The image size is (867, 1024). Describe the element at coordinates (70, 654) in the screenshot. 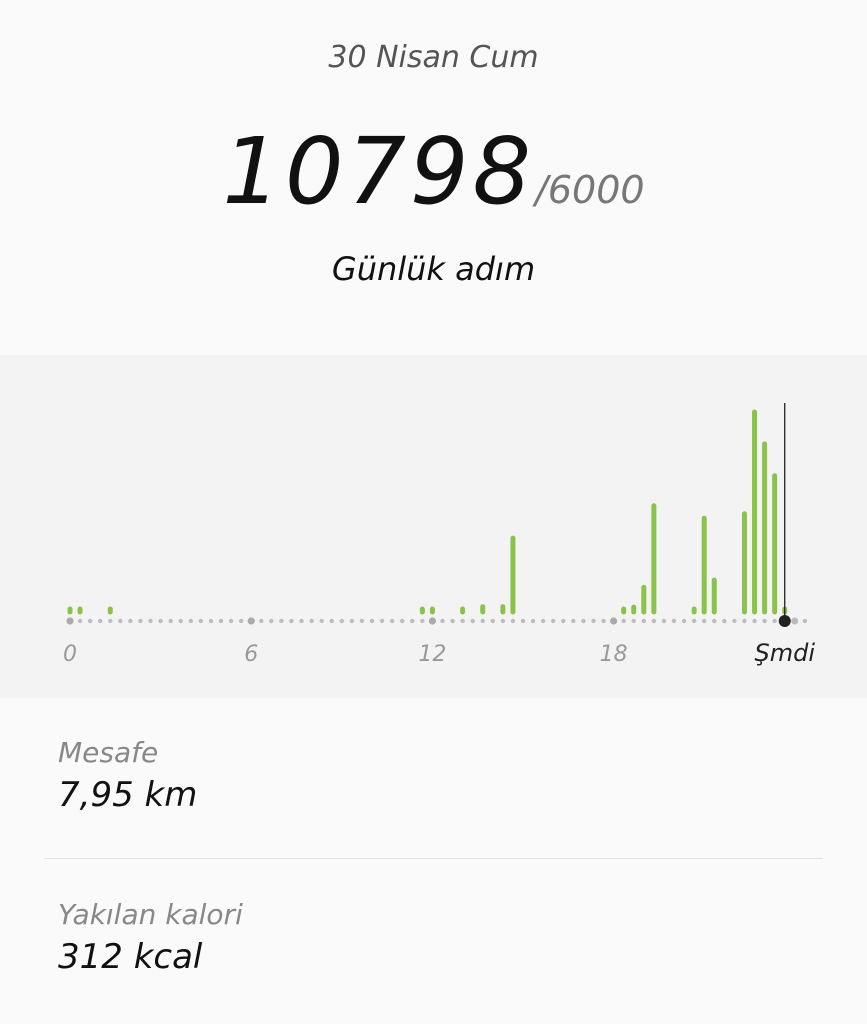

I see `tick-label: 0` at that location.